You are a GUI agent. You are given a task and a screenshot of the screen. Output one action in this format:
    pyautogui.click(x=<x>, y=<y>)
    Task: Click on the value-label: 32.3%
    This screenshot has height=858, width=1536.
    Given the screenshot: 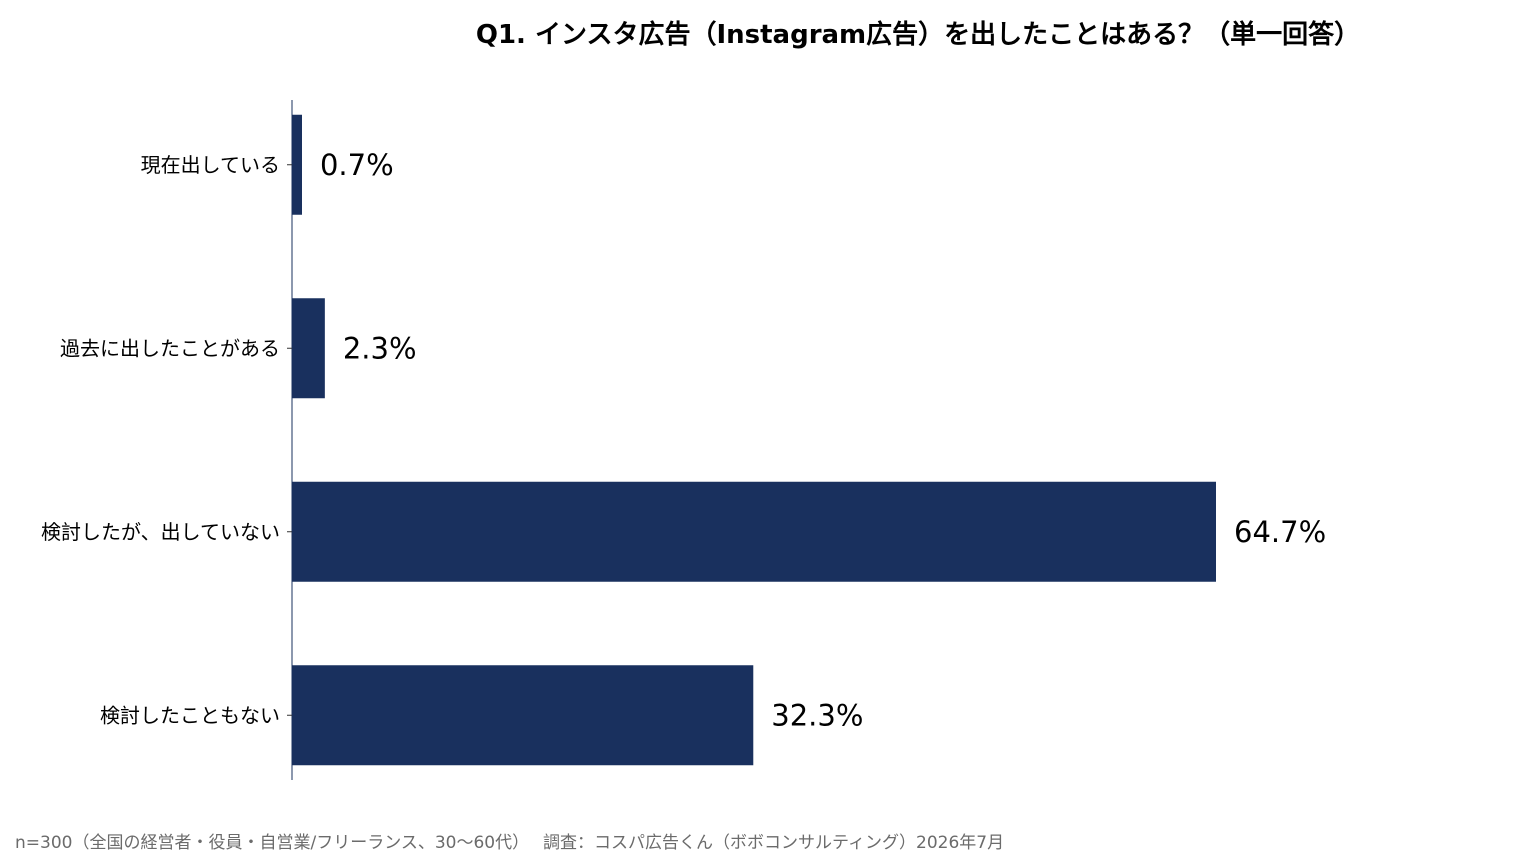 What is the action you would take?
    pyautogui.click(x=817, y=715)
    